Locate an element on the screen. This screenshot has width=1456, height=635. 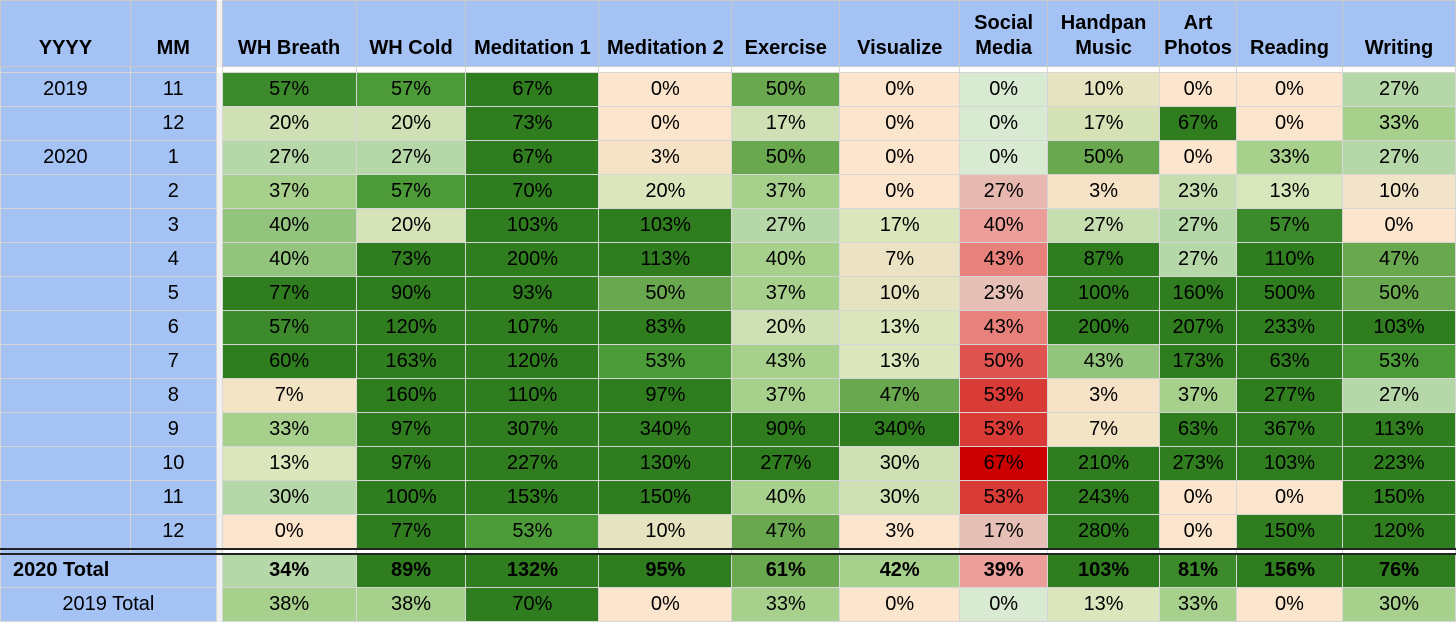
value-cell: 60% is located at coordinates (289, 361).